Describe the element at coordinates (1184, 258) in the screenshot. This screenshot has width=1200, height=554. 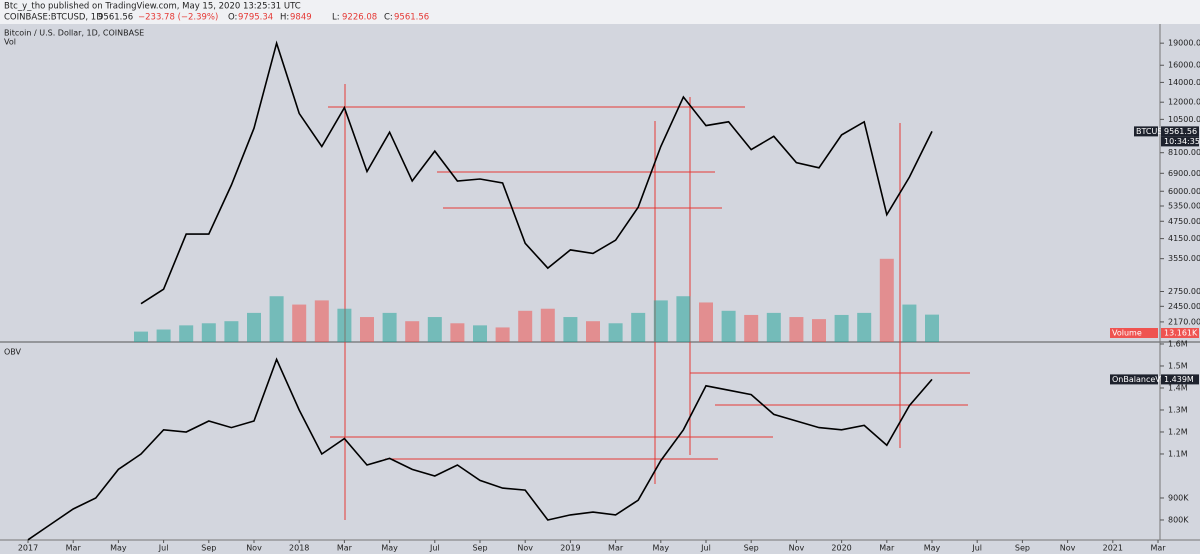
I see `y-tick-label: 3550.00` at that location.